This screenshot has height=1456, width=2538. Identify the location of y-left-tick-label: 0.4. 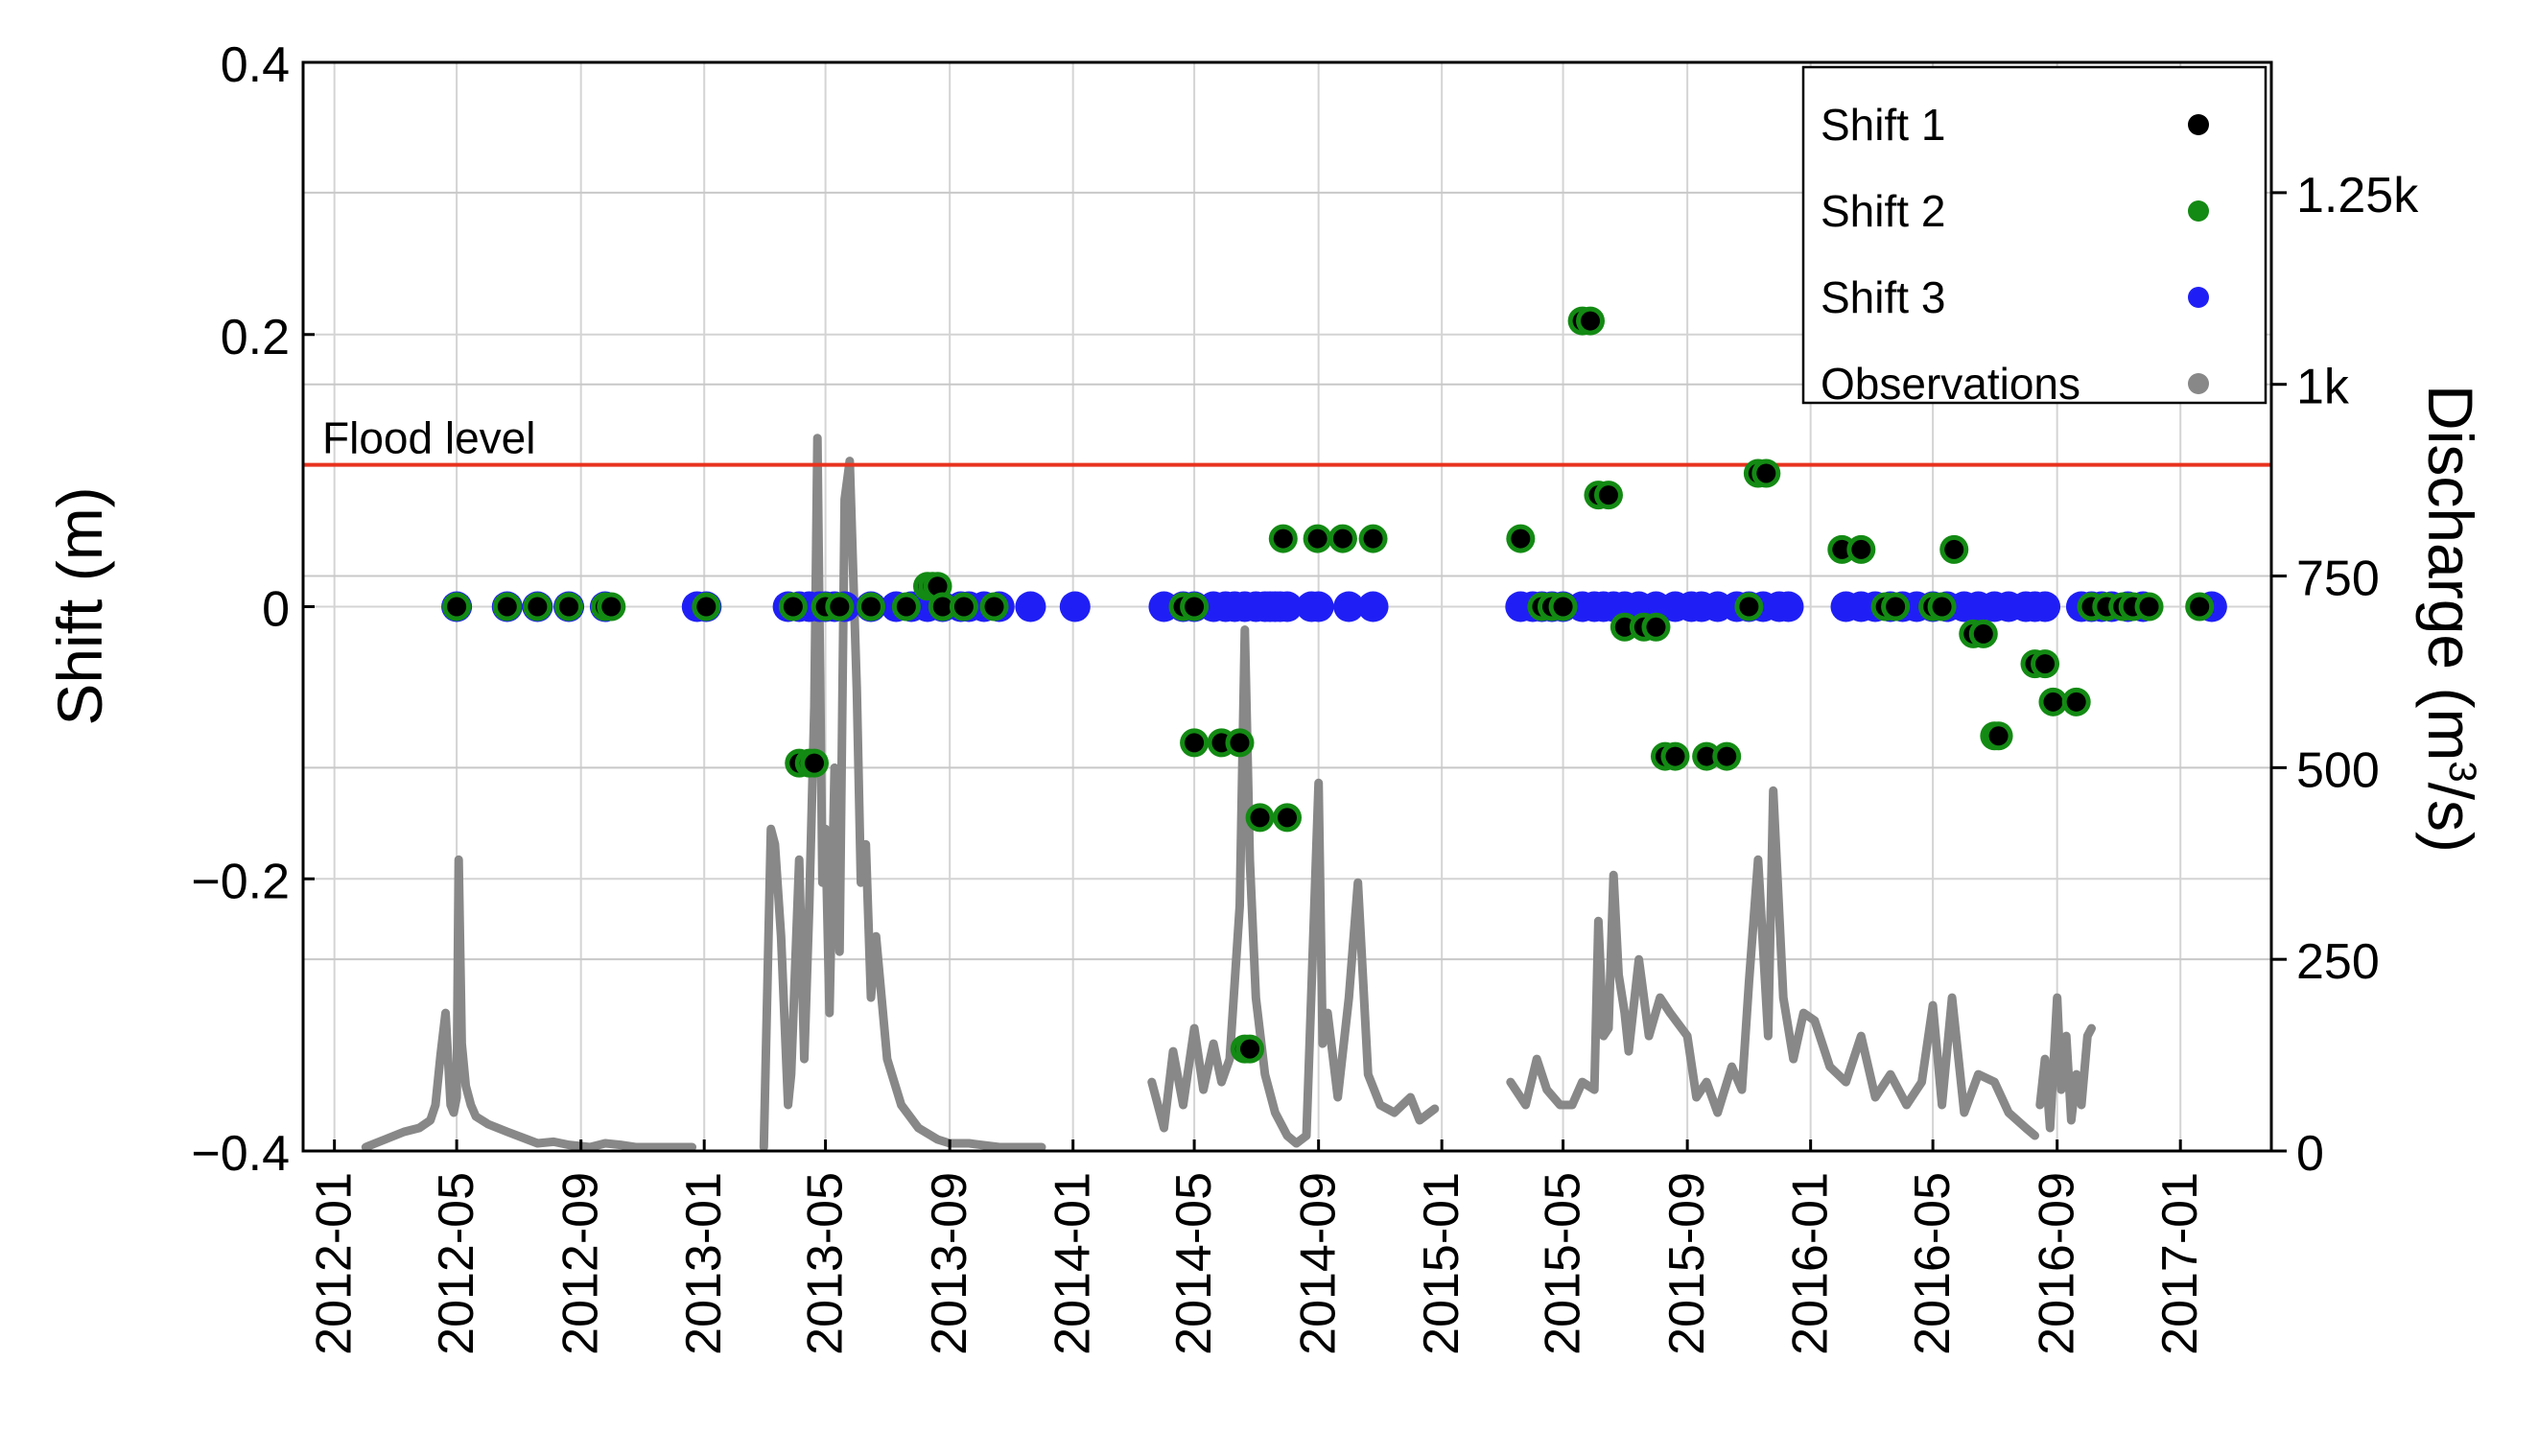
(256, 65).